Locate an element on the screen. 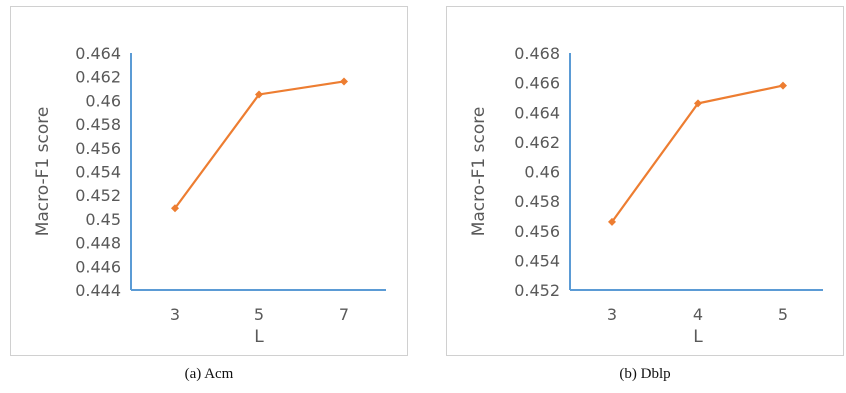 The image size is (846, 393). chart-b-y-tick-label: 0.46 is located at coordinates (542, 172).